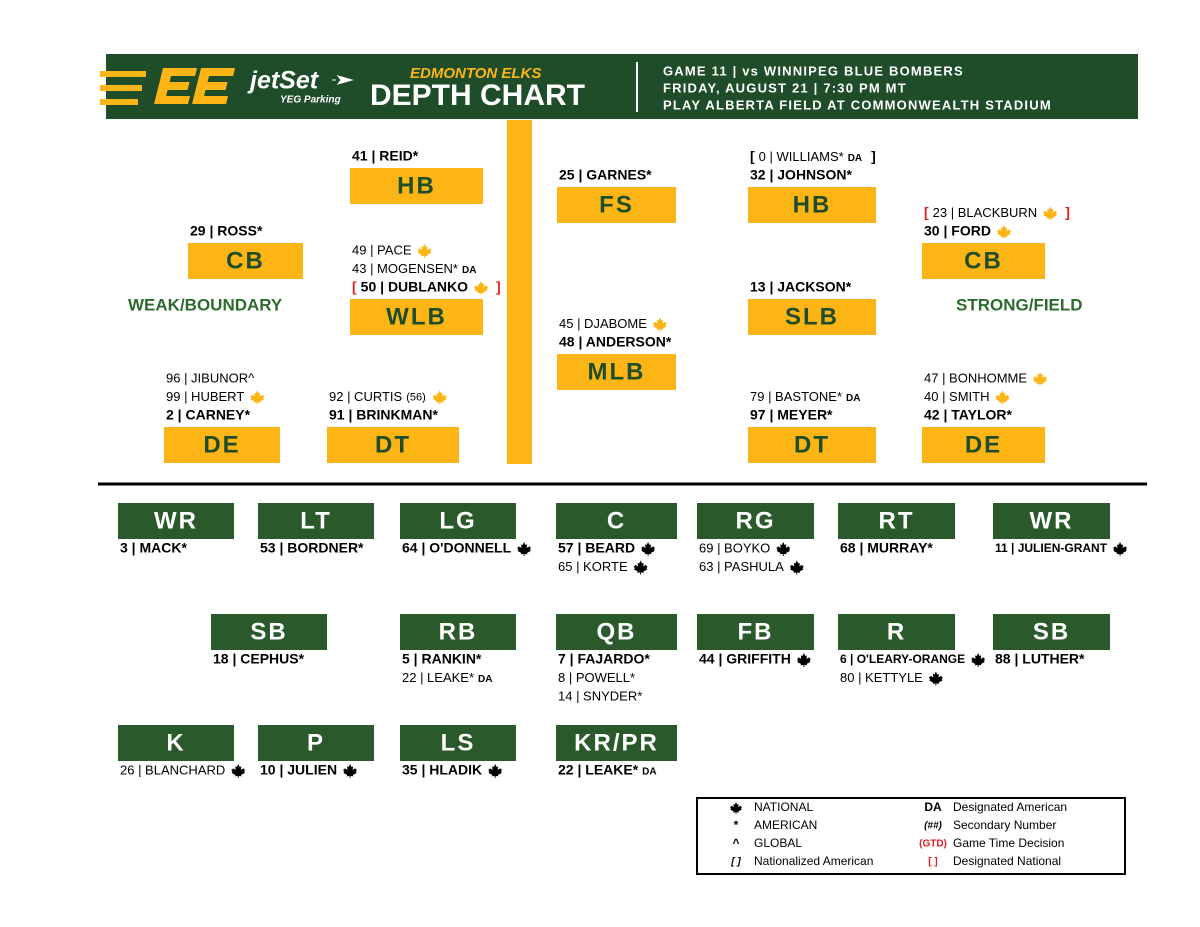 The height and width of the screenshot is (927, 1200). Describe the element at coordinates (881, 677) in the screenshot. I see `player-name: 80 | KETTYLE` at that location.